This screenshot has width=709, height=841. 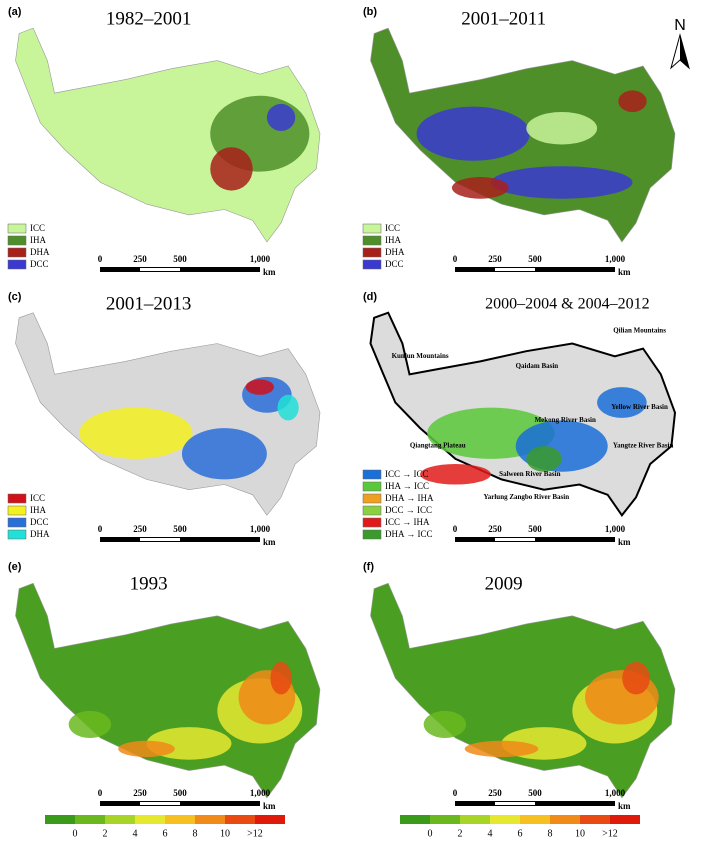 What do you see at coordinates (15, 12) in the screenshot?
I see `panel-label: (a)` at bounding box center [15, 12].